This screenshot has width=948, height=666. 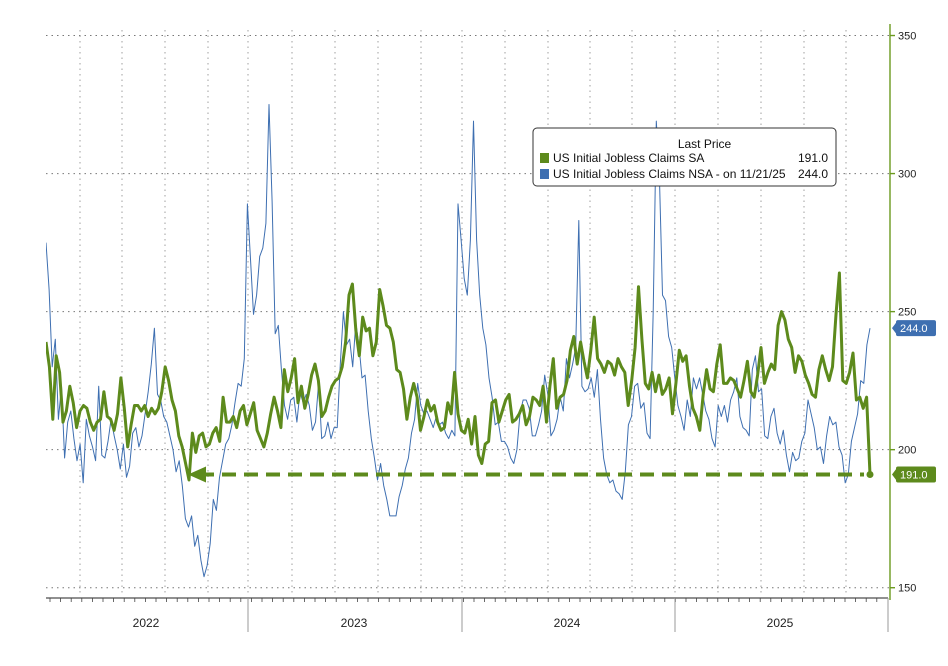 I want to click on legend-value: 244.0, so click(x=813, y=174).